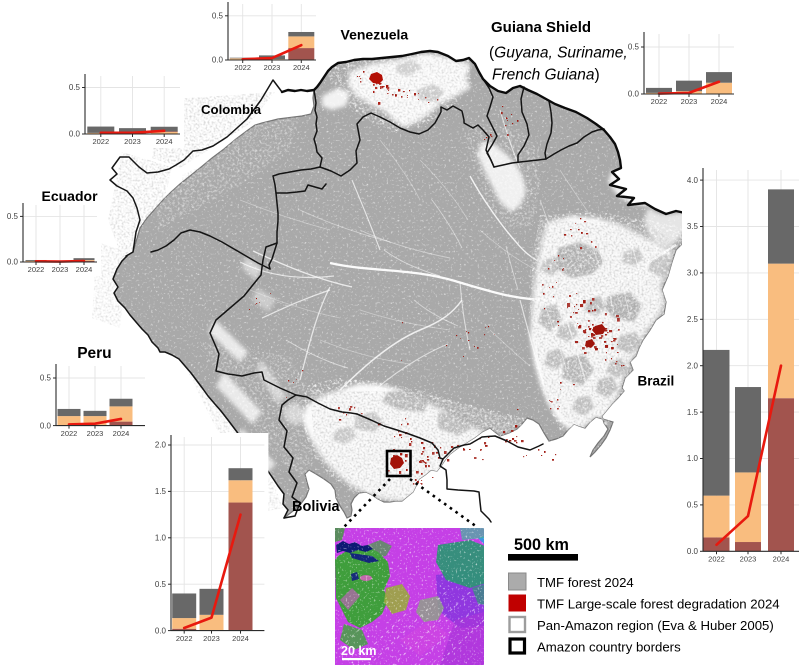 The width and height of the screenshot is (800, 671). I want to click on svg-text:TMF Large-scale forest degrada: TMF Large-scale forest degradation 2024, so click(658, 603).